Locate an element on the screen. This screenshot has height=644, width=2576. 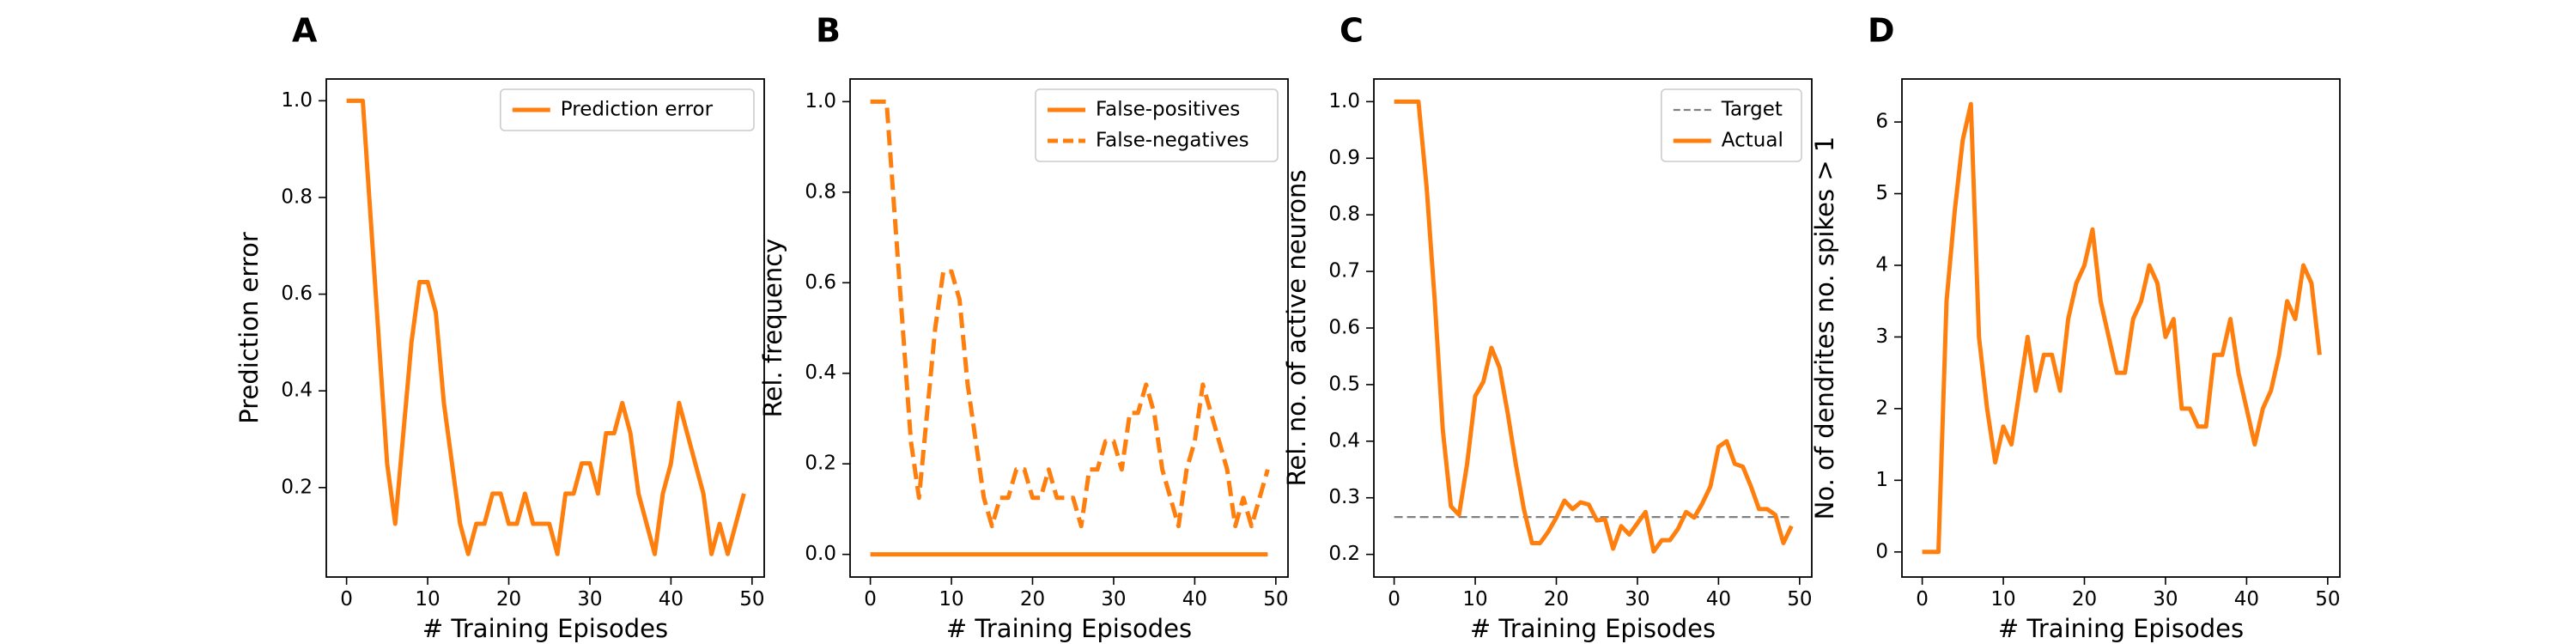
series-line-actual is located at coordinates (1594, 326).